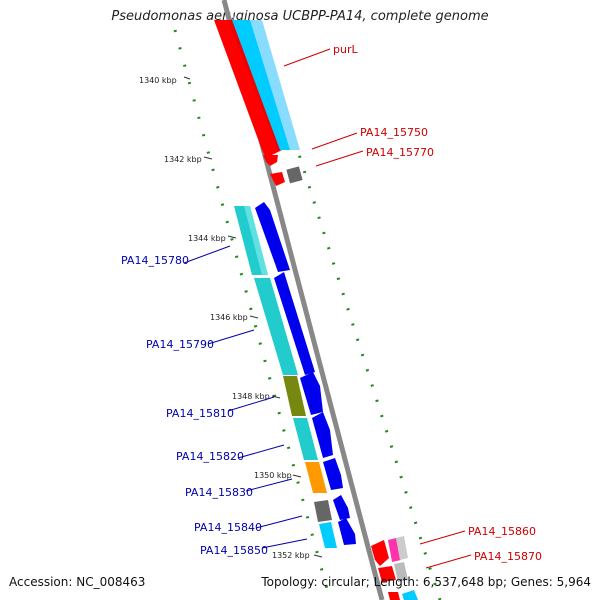  What do you see at coordinates (251, 396) in the screenshot?
I see `tick-label: 1348 kbp` at bounding box center [251, 396].